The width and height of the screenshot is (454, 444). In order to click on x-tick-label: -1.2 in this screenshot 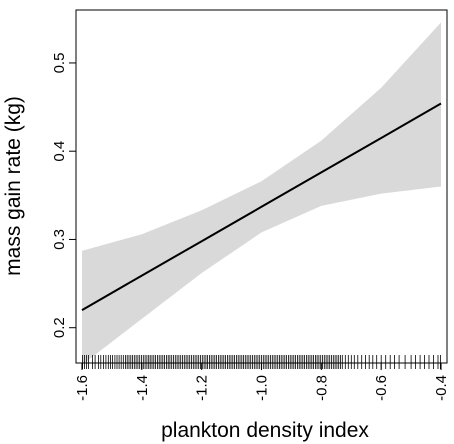, I will do `click(202, 388)`.